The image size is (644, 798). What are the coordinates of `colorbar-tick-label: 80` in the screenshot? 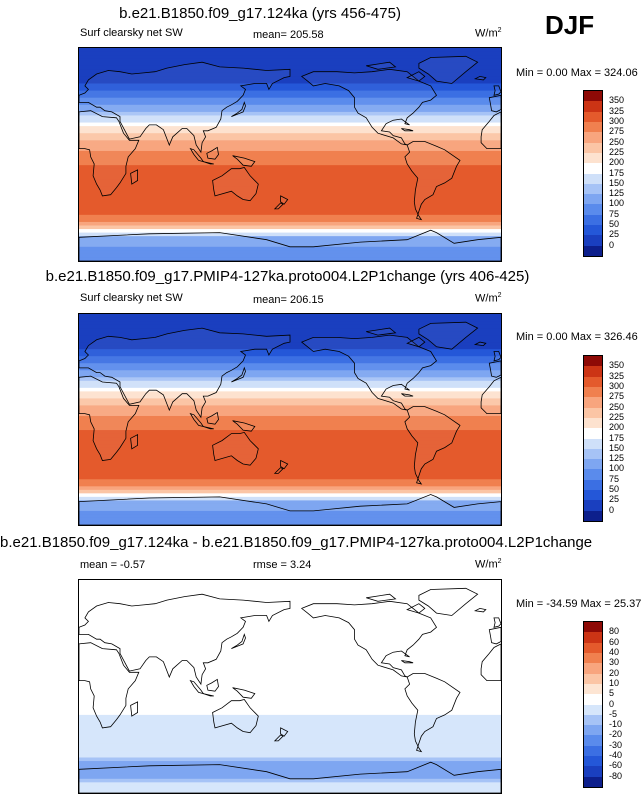 It's located at (614, 631).